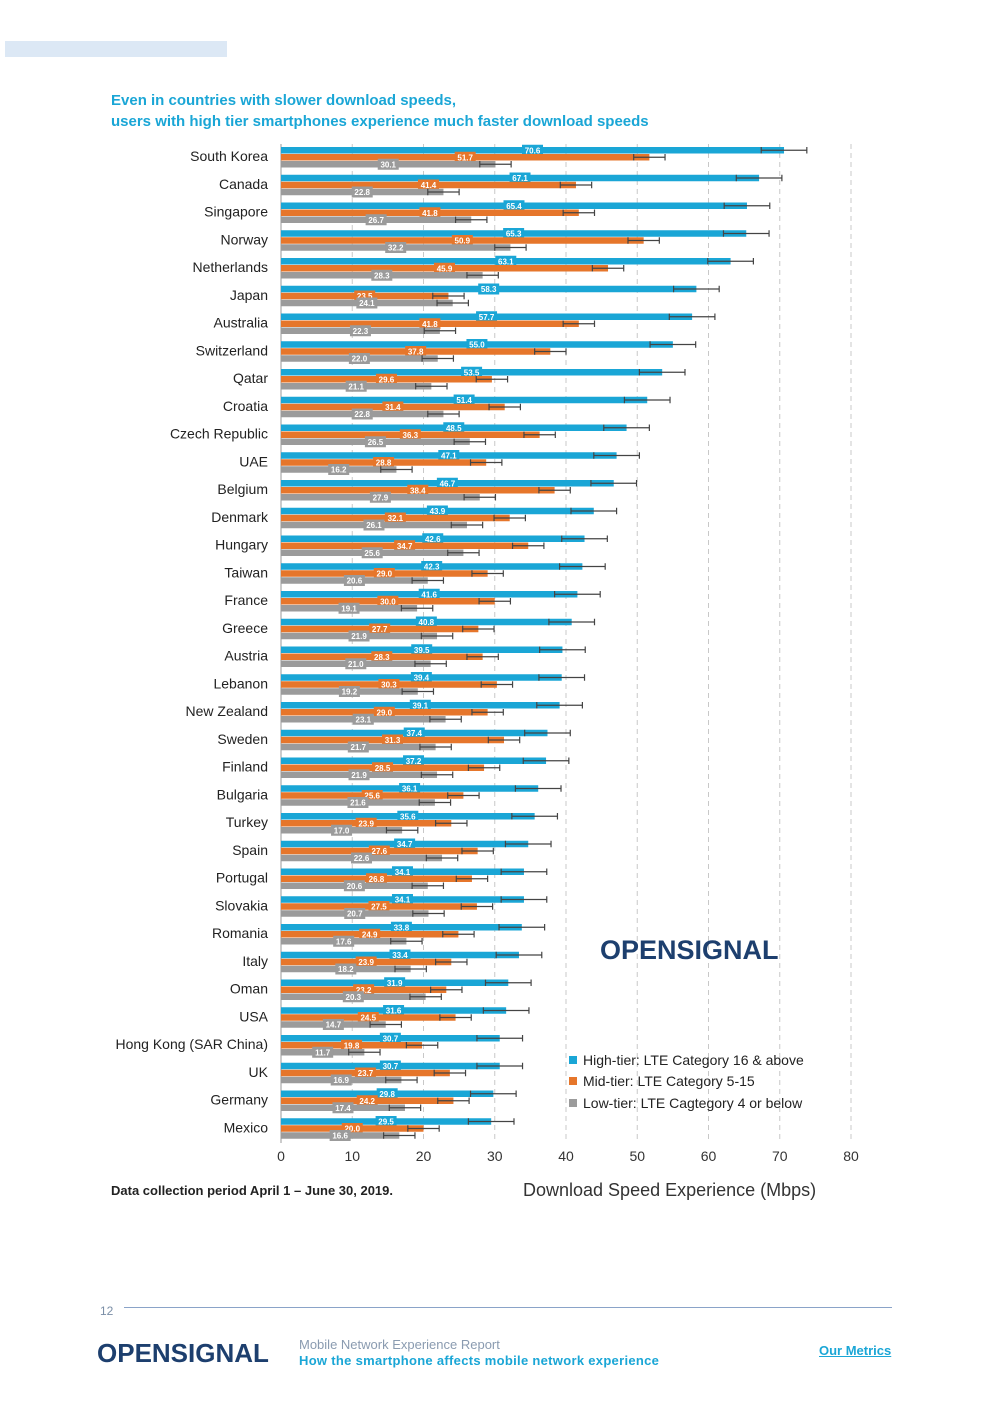 The height and width of the screenshot is (1403, 992). I want to click on opensignal-logo-text: OPENSIGNAL, so click(183, 1353).